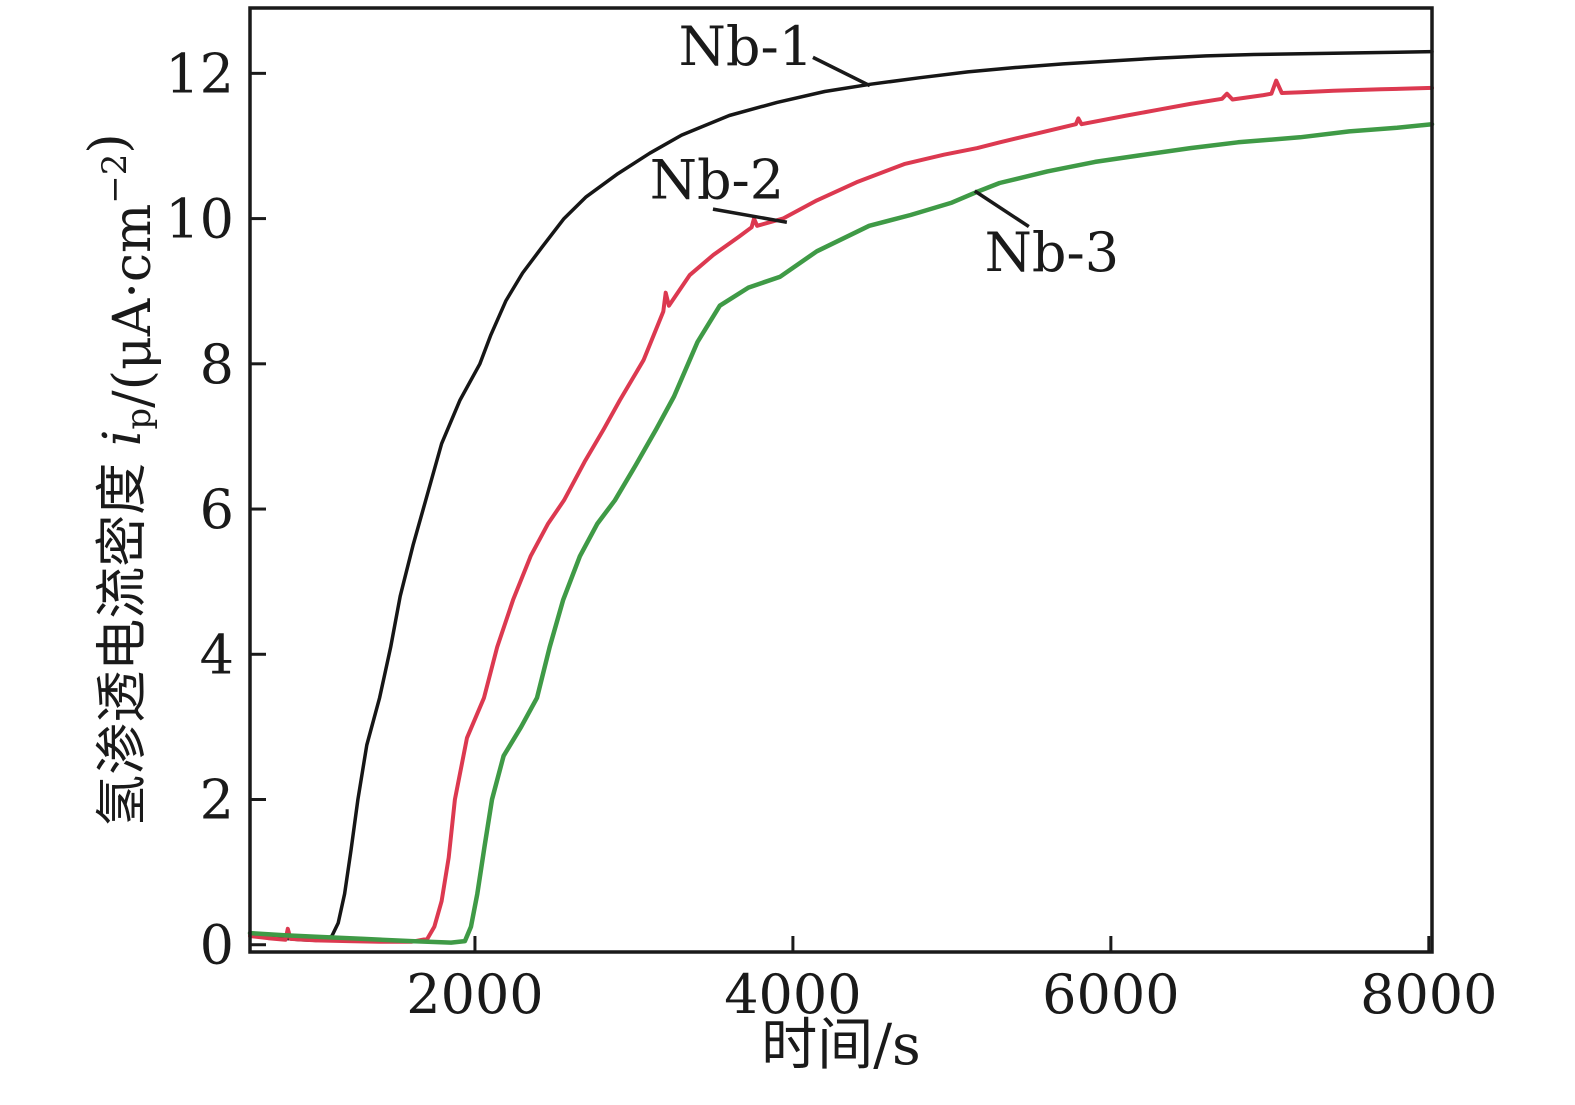  What do you see at coordinates (217, 509) in the screenshot?
I see `y-tick-label: 6` at bounding box center [217, 509].